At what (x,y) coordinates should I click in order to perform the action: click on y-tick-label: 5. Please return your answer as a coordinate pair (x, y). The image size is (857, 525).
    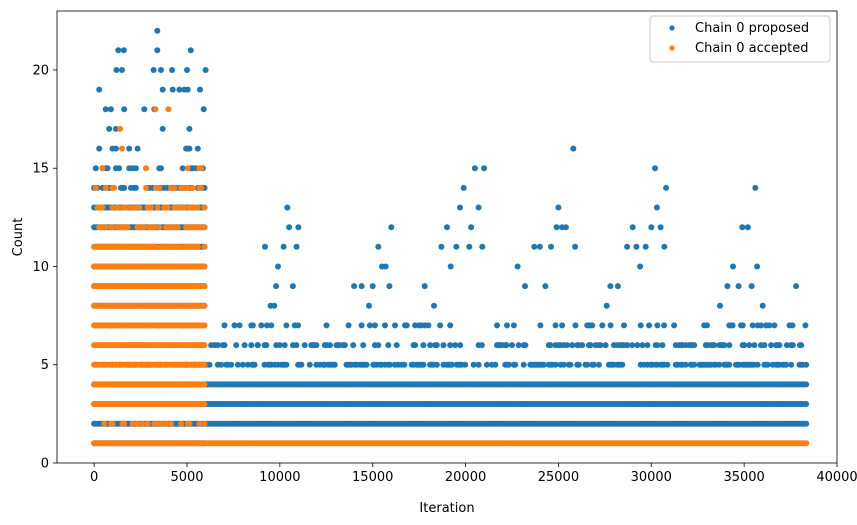
    Looking at the image, I should click on (45, 365).